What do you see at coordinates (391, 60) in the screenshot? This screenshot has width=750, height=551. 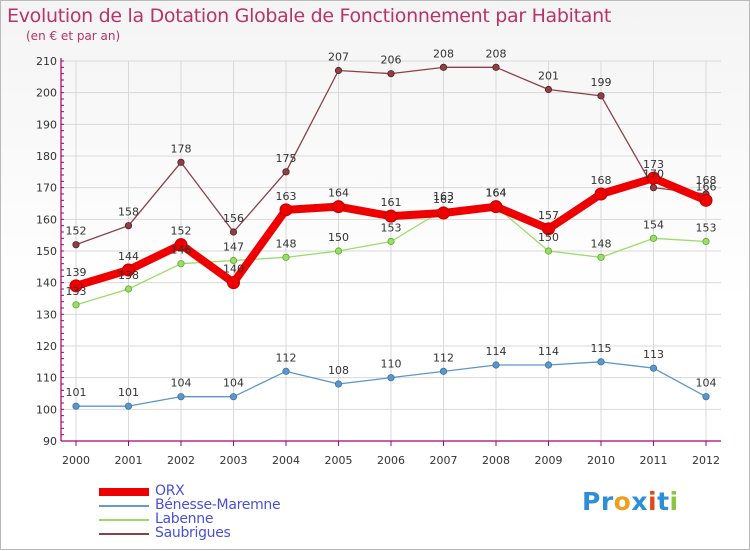 I see `data-label-saubrigues: 206` at bounding box center [391, 60].